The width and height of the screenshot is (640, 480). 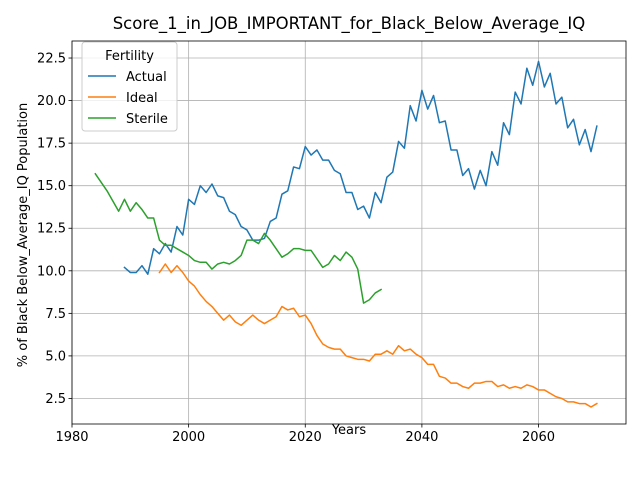 What do you see at coordinates (188, 437) in the screenshot?
I see `x-tick-label: 2000` at bounding box center [188, 437].